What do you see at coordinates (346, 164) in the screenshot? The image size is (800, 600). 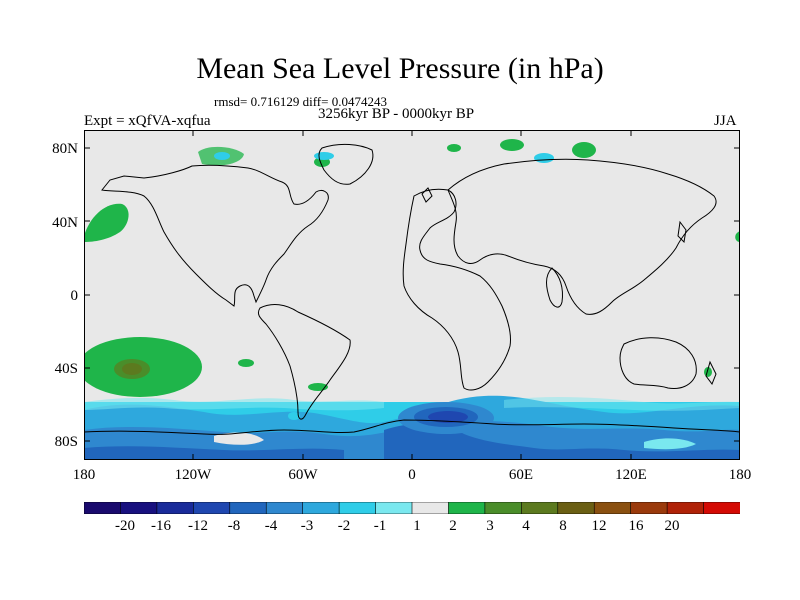 I see `greenland-coast` at bounding box center [346, 164].